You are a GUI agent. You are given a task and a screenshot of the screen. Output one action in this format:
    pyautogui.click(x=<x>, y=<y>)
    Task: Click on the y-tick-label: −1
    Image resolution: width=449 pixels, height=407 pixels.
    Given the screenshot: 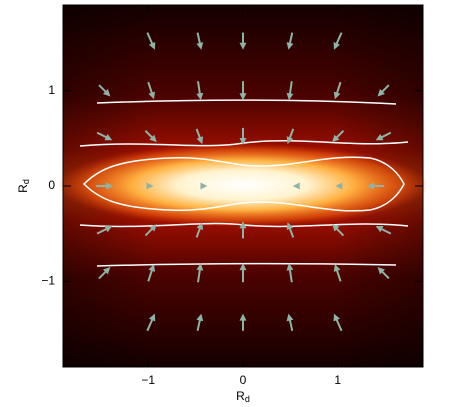 What is the action you would take?
    pyautogui.click(x=48, y=280)
    